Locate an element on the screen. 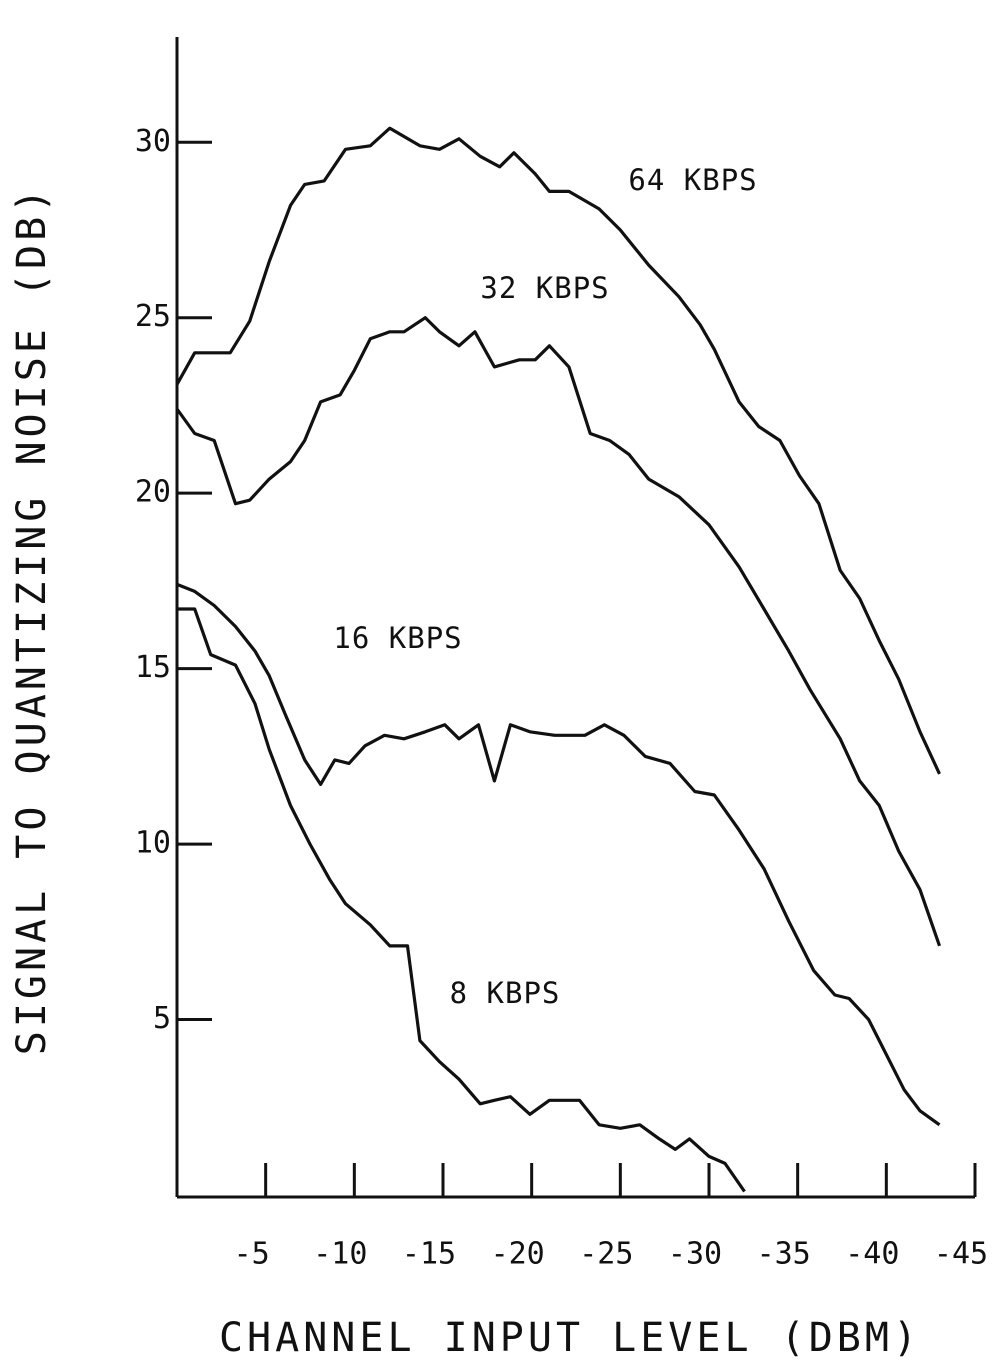  series-label: 32 KBPS is located at coordinates (544, 288).